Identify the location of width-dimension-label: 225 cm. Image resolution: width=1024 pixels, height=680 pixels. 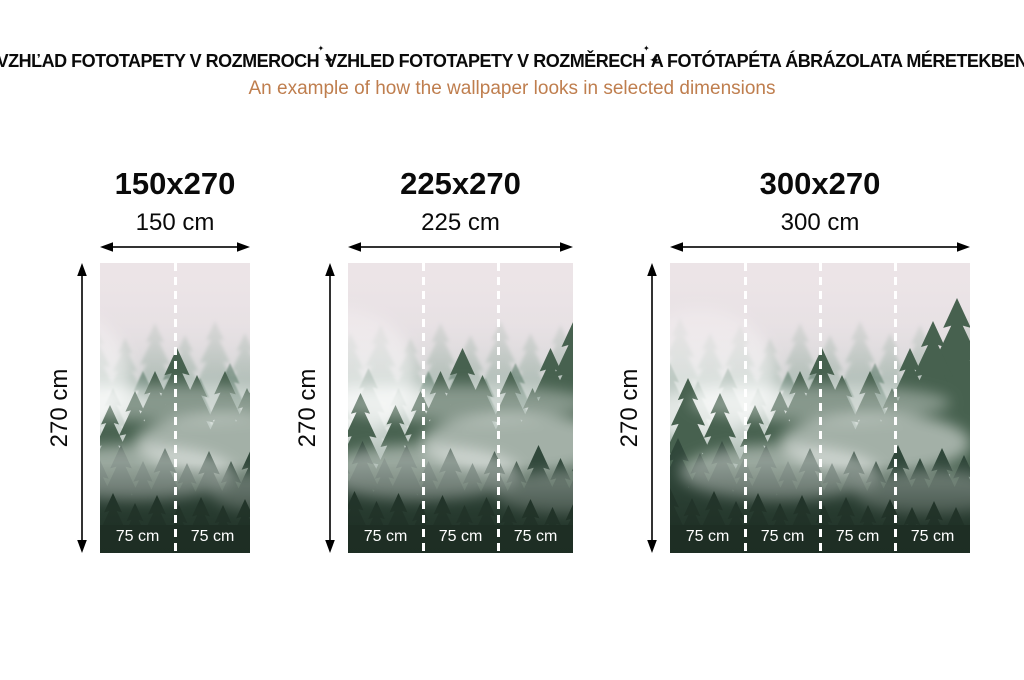
(460, 222).